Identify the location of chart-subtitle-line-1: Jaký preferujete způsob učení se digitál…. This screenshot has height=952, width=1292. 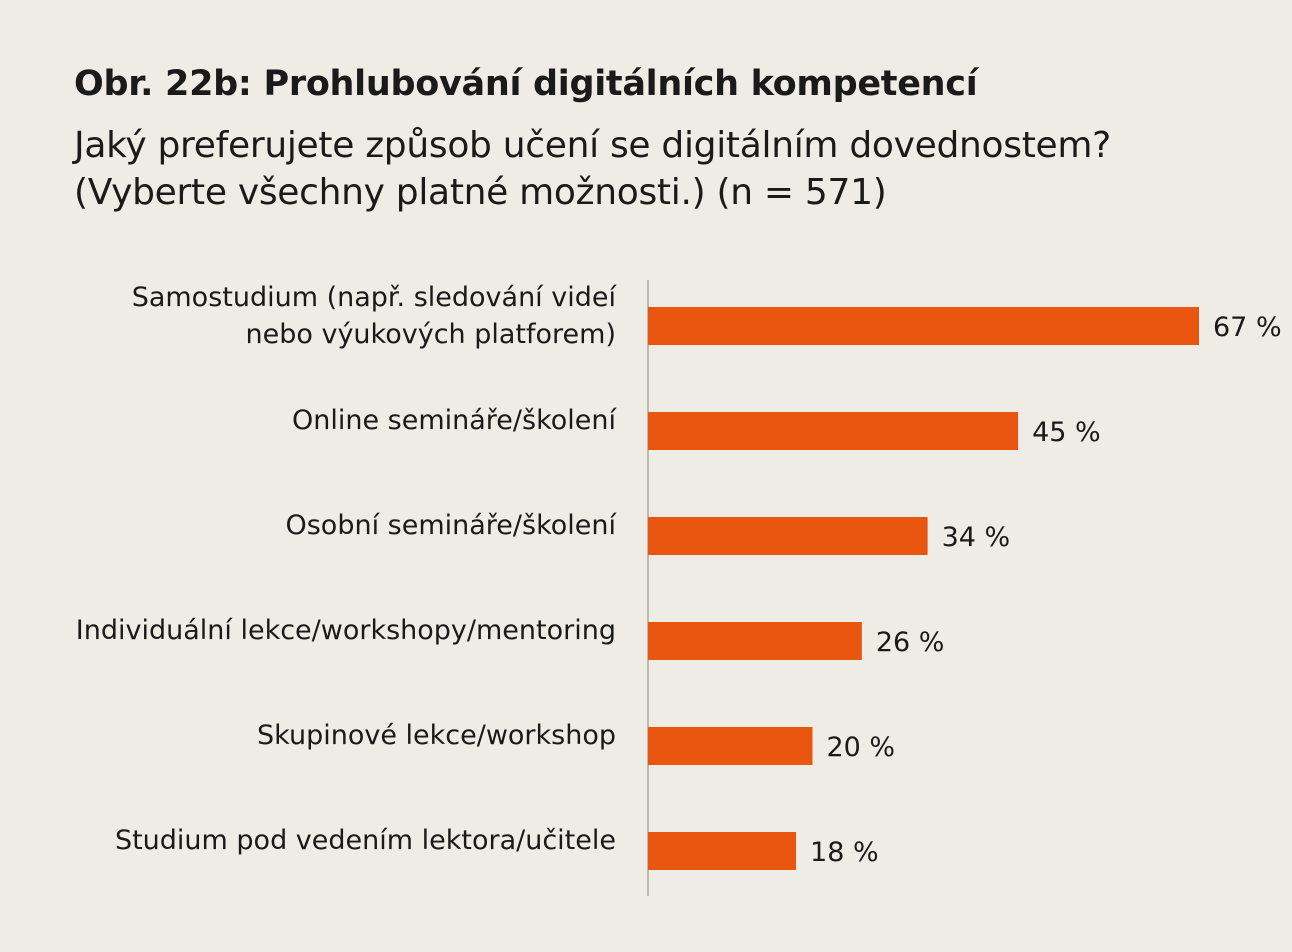
(592, 145).